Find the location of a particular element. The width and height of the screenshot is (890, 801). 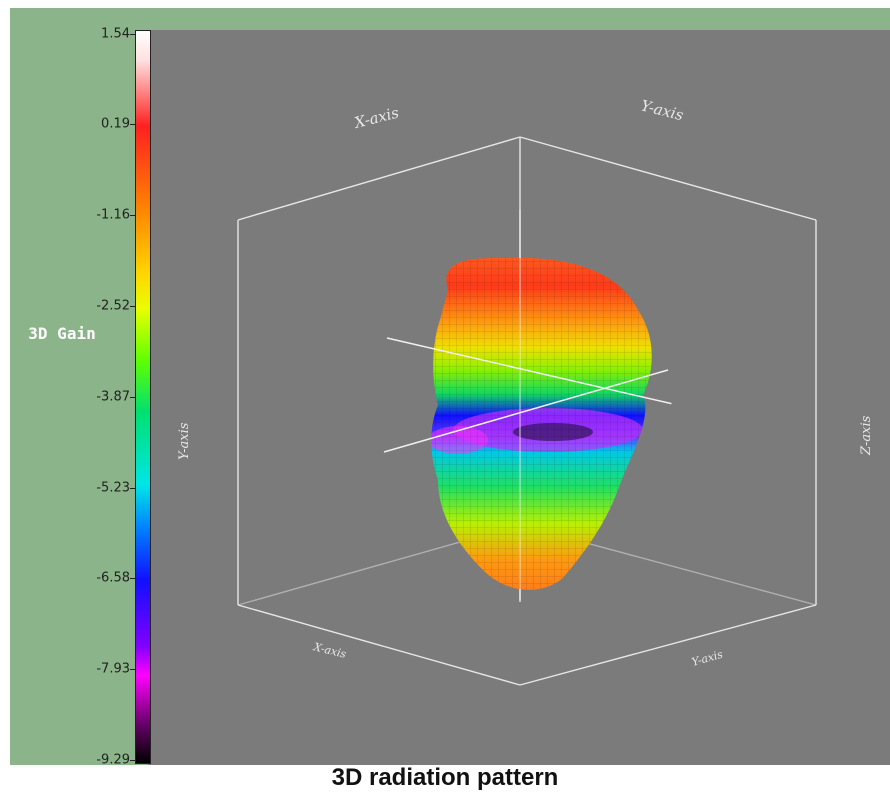

chart-title: 3D radiation pattern is located at coordinates (445, 777).